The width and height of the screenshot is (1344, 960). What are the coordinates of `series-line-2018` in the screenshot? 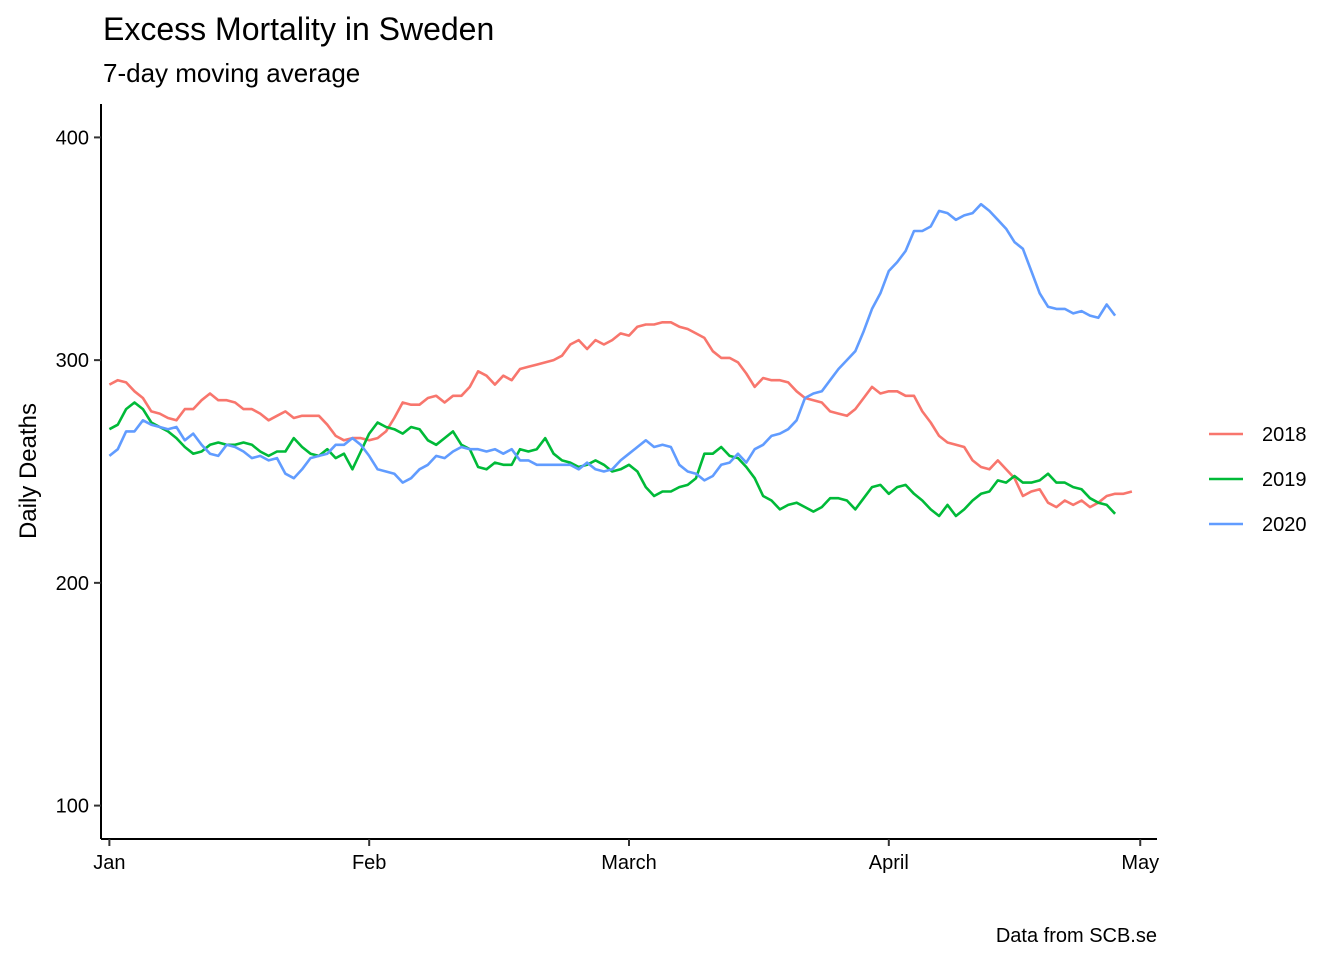 It's located at (620, 415).